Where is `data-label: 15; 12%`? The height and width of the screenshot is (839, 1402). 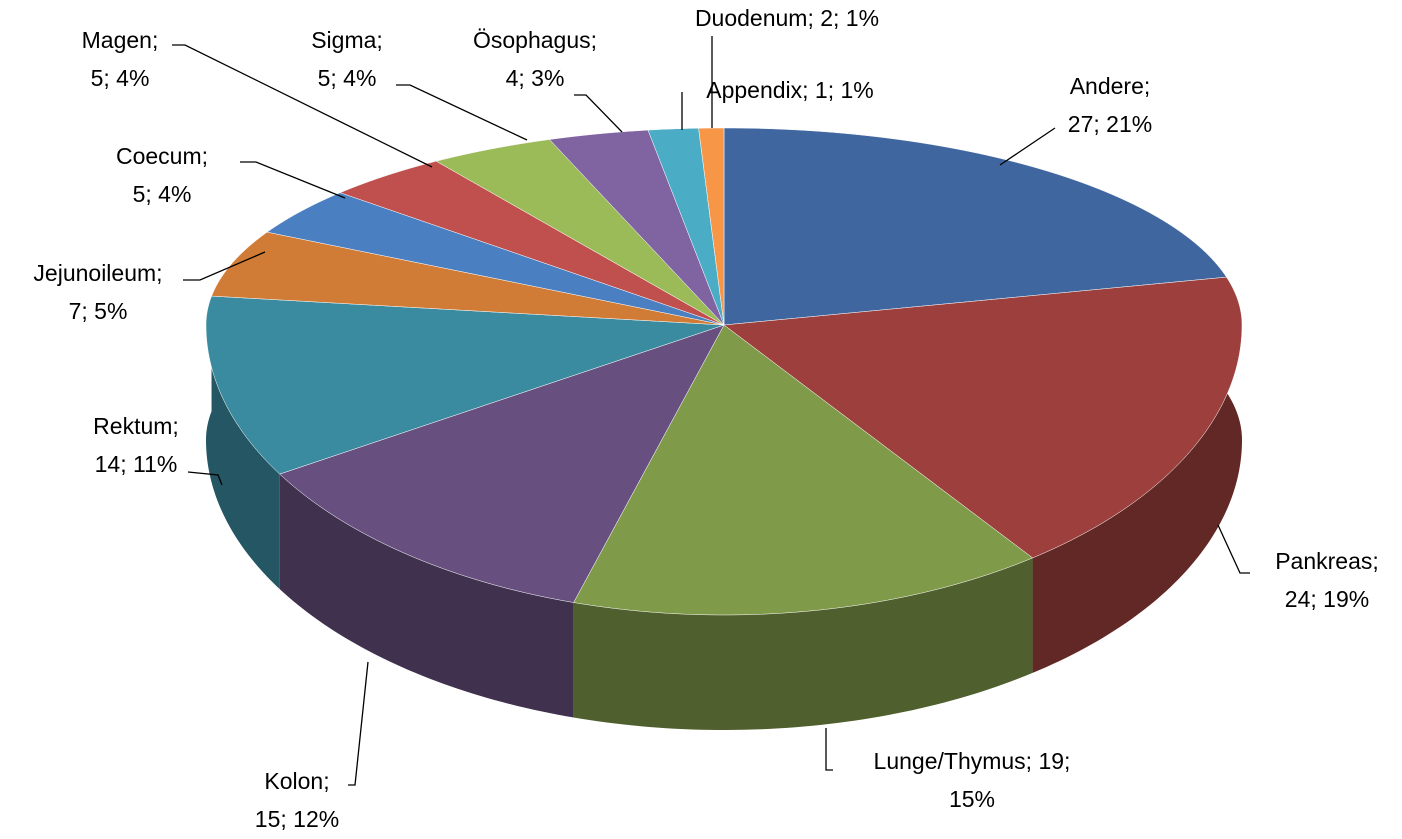 data-label: 15; 12% is located at coordinates (297, 819).